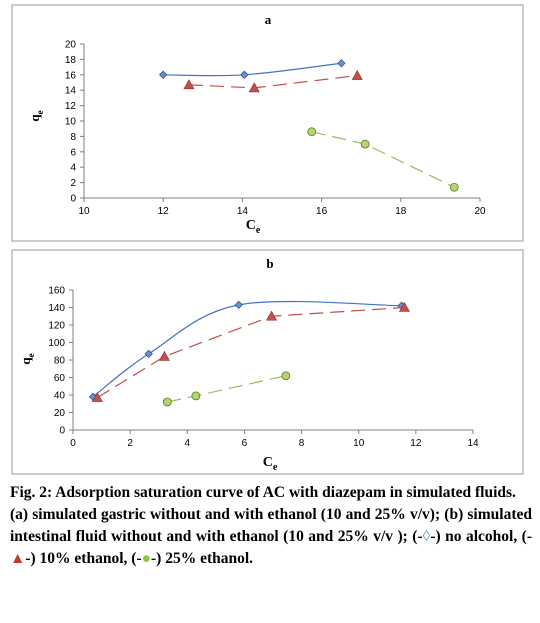 This screenshot has height=623, width=540. I want to click on chart-a-x-tick-label: 20, so click(480, 211).